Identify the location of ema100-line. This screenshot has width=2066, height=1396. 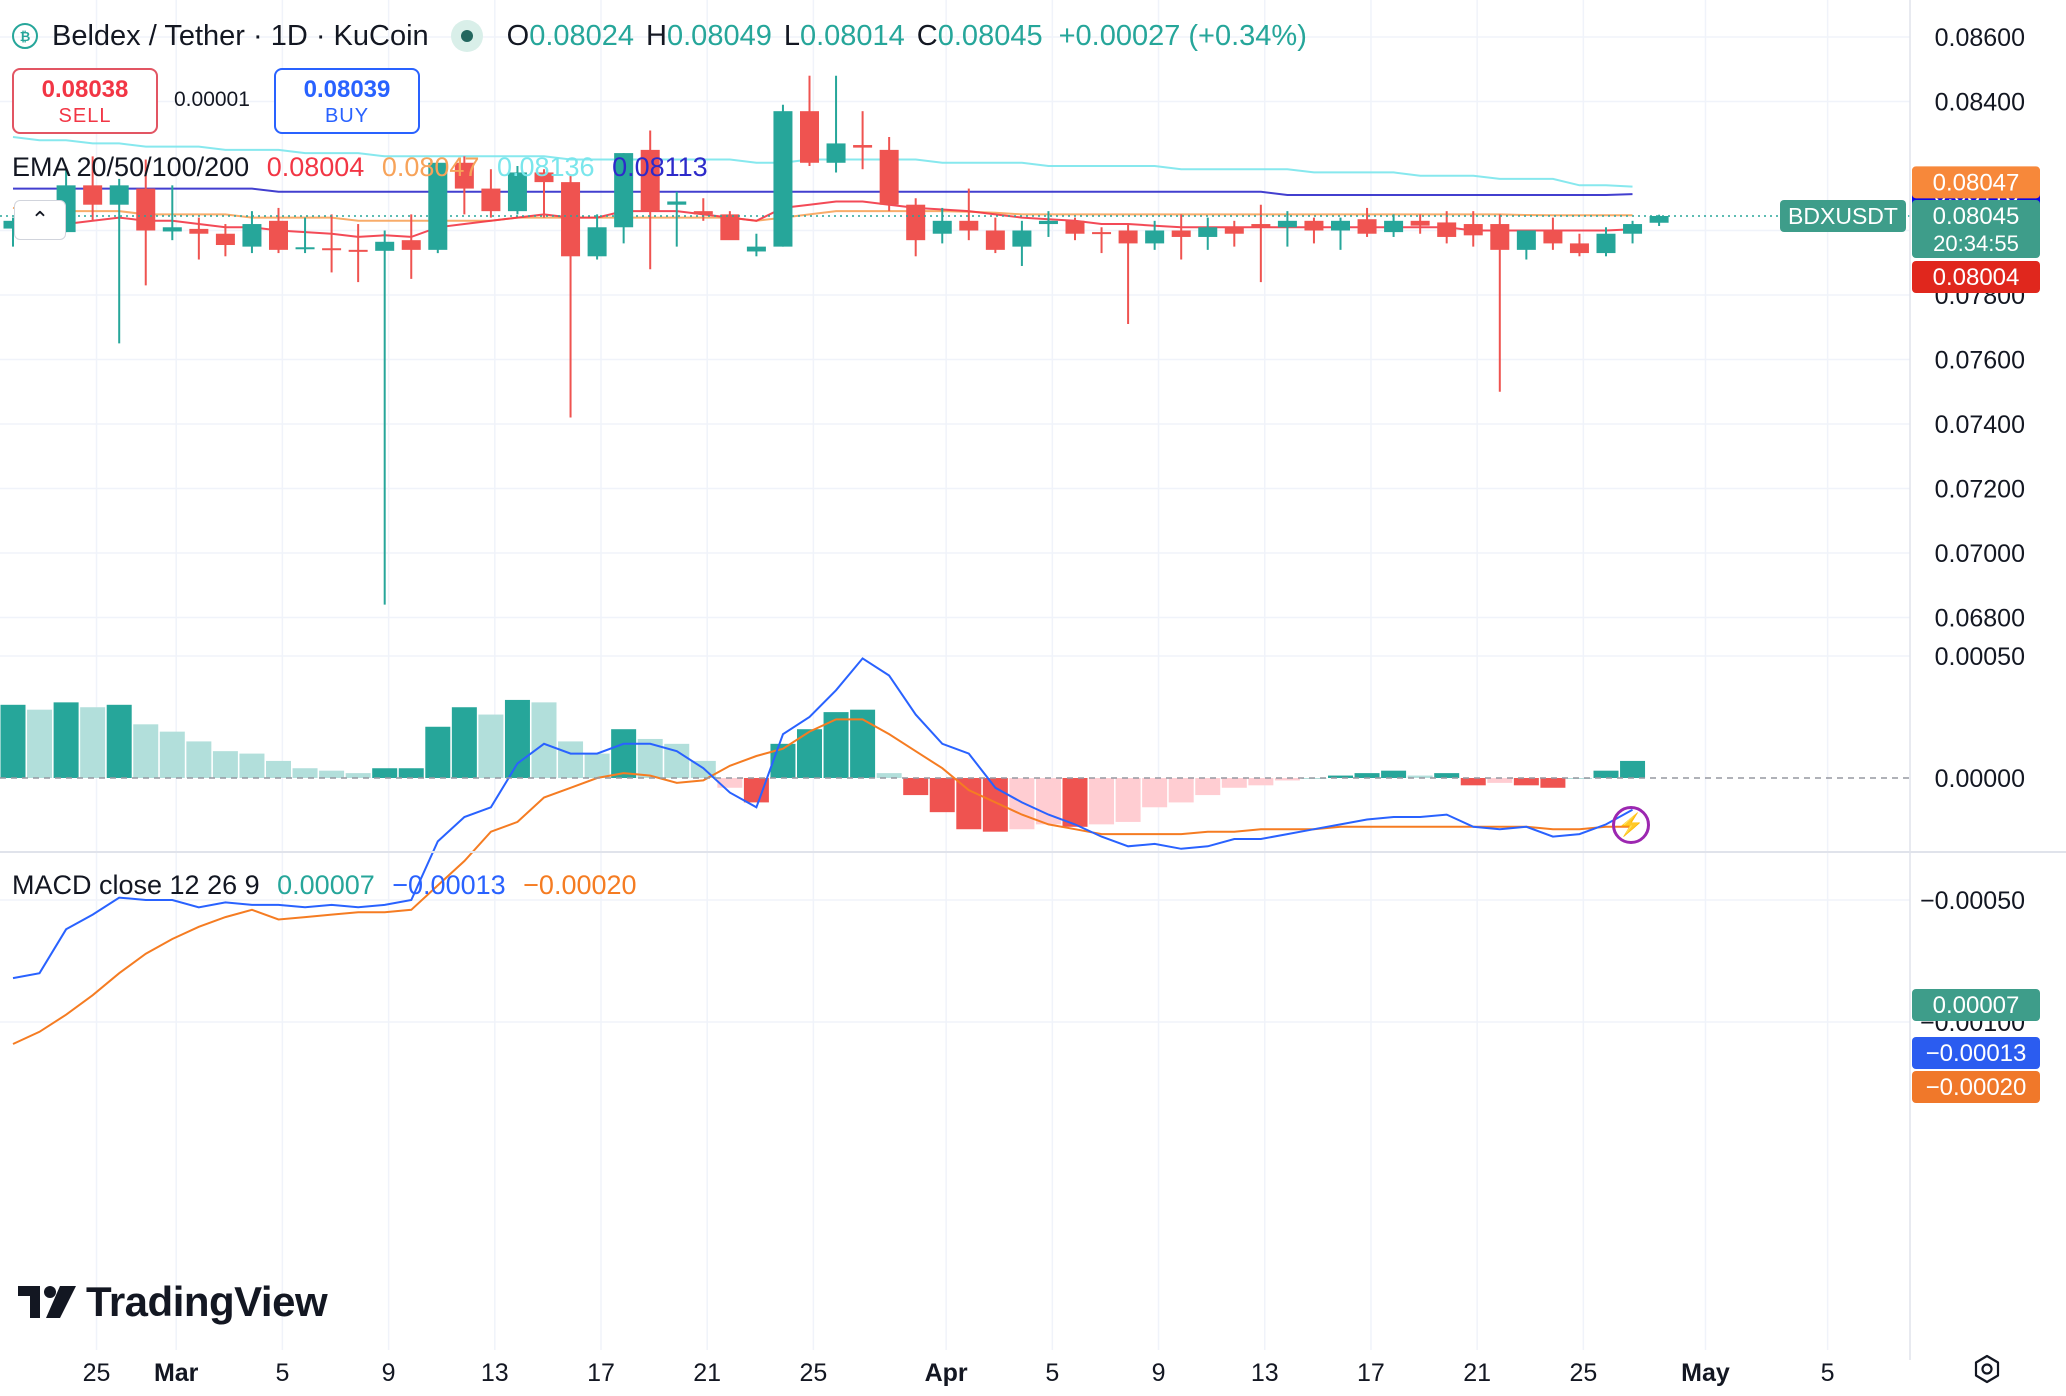
(822, 162).